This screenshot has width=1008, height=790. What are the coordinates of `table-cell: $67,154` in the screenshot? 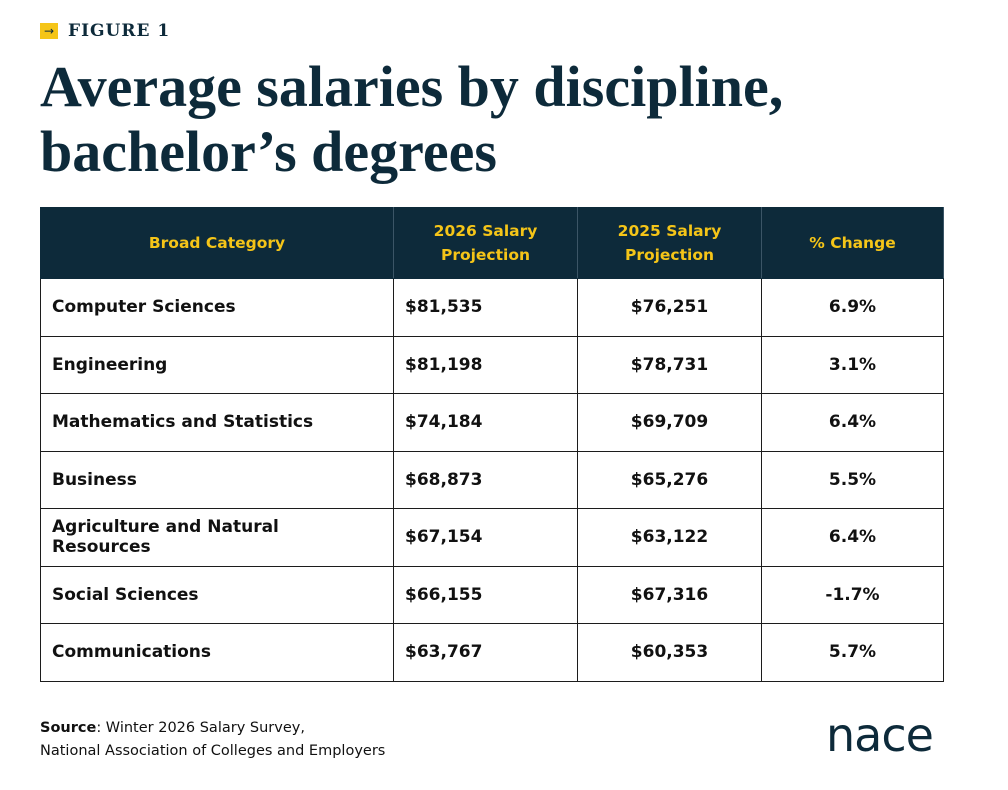 It's located at (485, 537).